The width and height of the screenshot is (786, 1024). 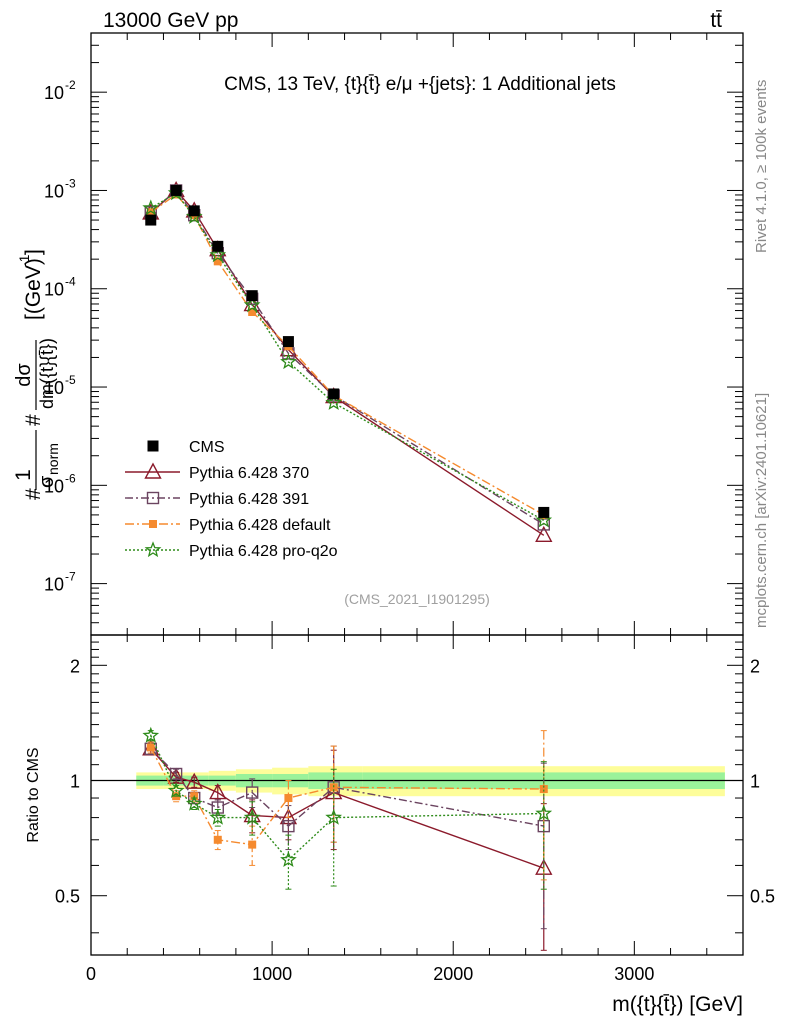 I want to click on x-axis-label: m({t}{t̄}) [GeV], so click(x=677, y=1004).